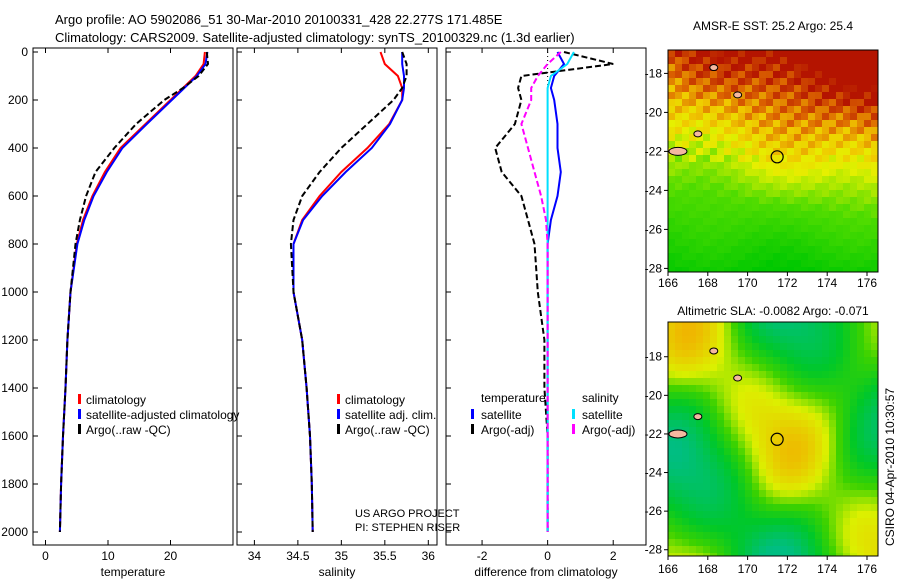 The height and width of the screenshot is (580, 900). Describe the element at coordinates (337, 572) in the screenshot. I see `x-axis-label: salinity` at that location.